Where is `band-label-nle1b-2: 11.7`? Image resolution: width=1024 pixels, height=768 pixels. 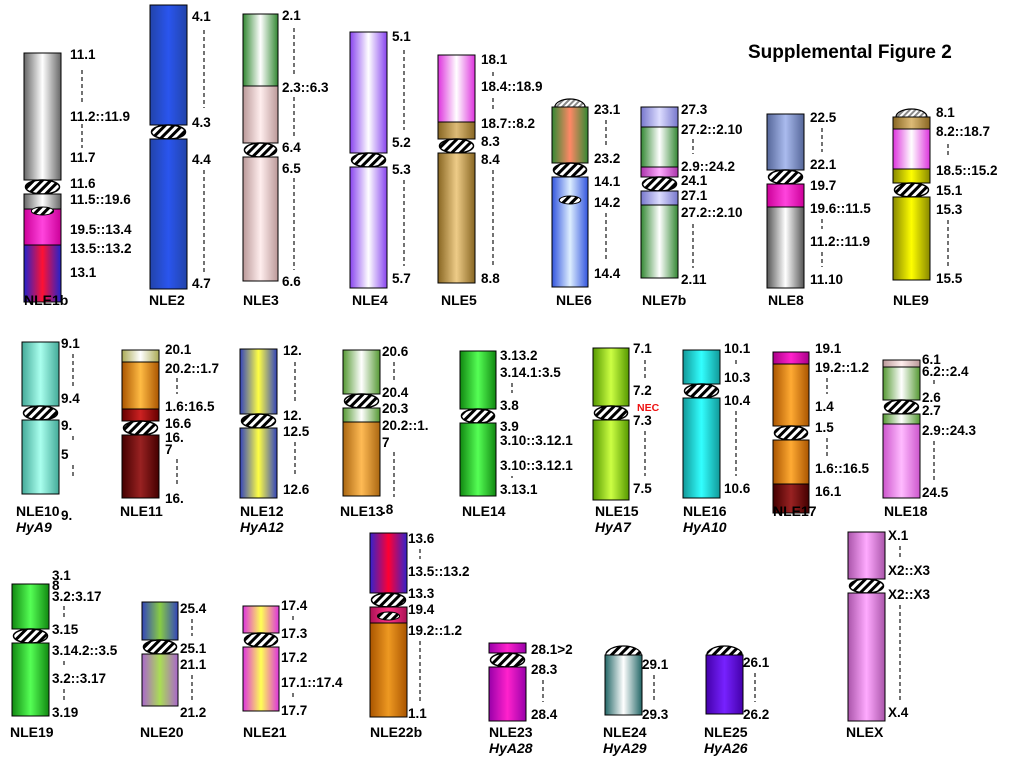 band-label-nle1b-2: 11.7 is located at coordinates (83, 157).